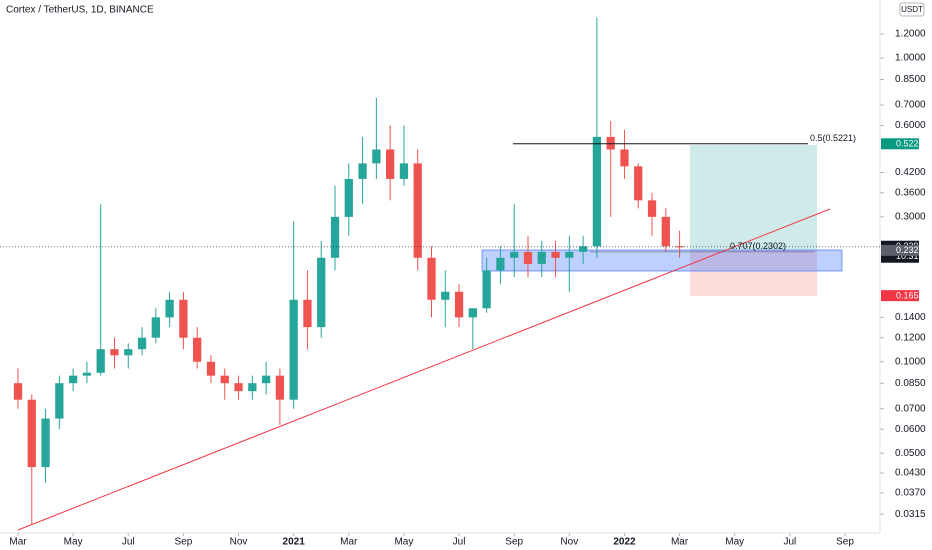  Describe the element at coordinates (910, 58) in the screenshot. I see `y-tick-label: 1.0000` at that location.